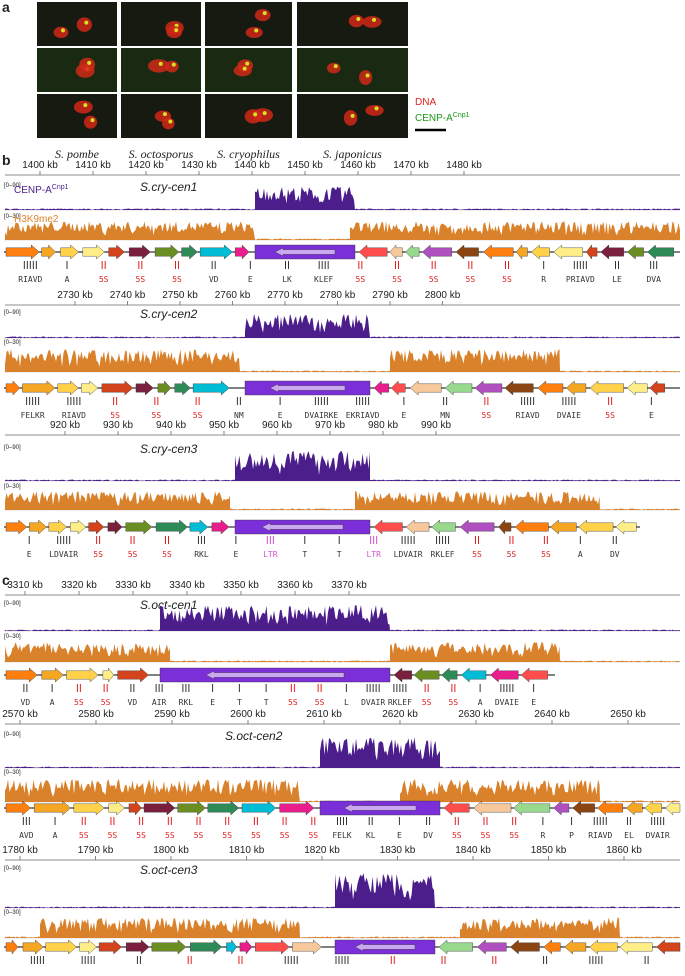  Describe the element at coordinates (476, 714) in the screenshot. I see `axis-label: 2630 kb` at that location.